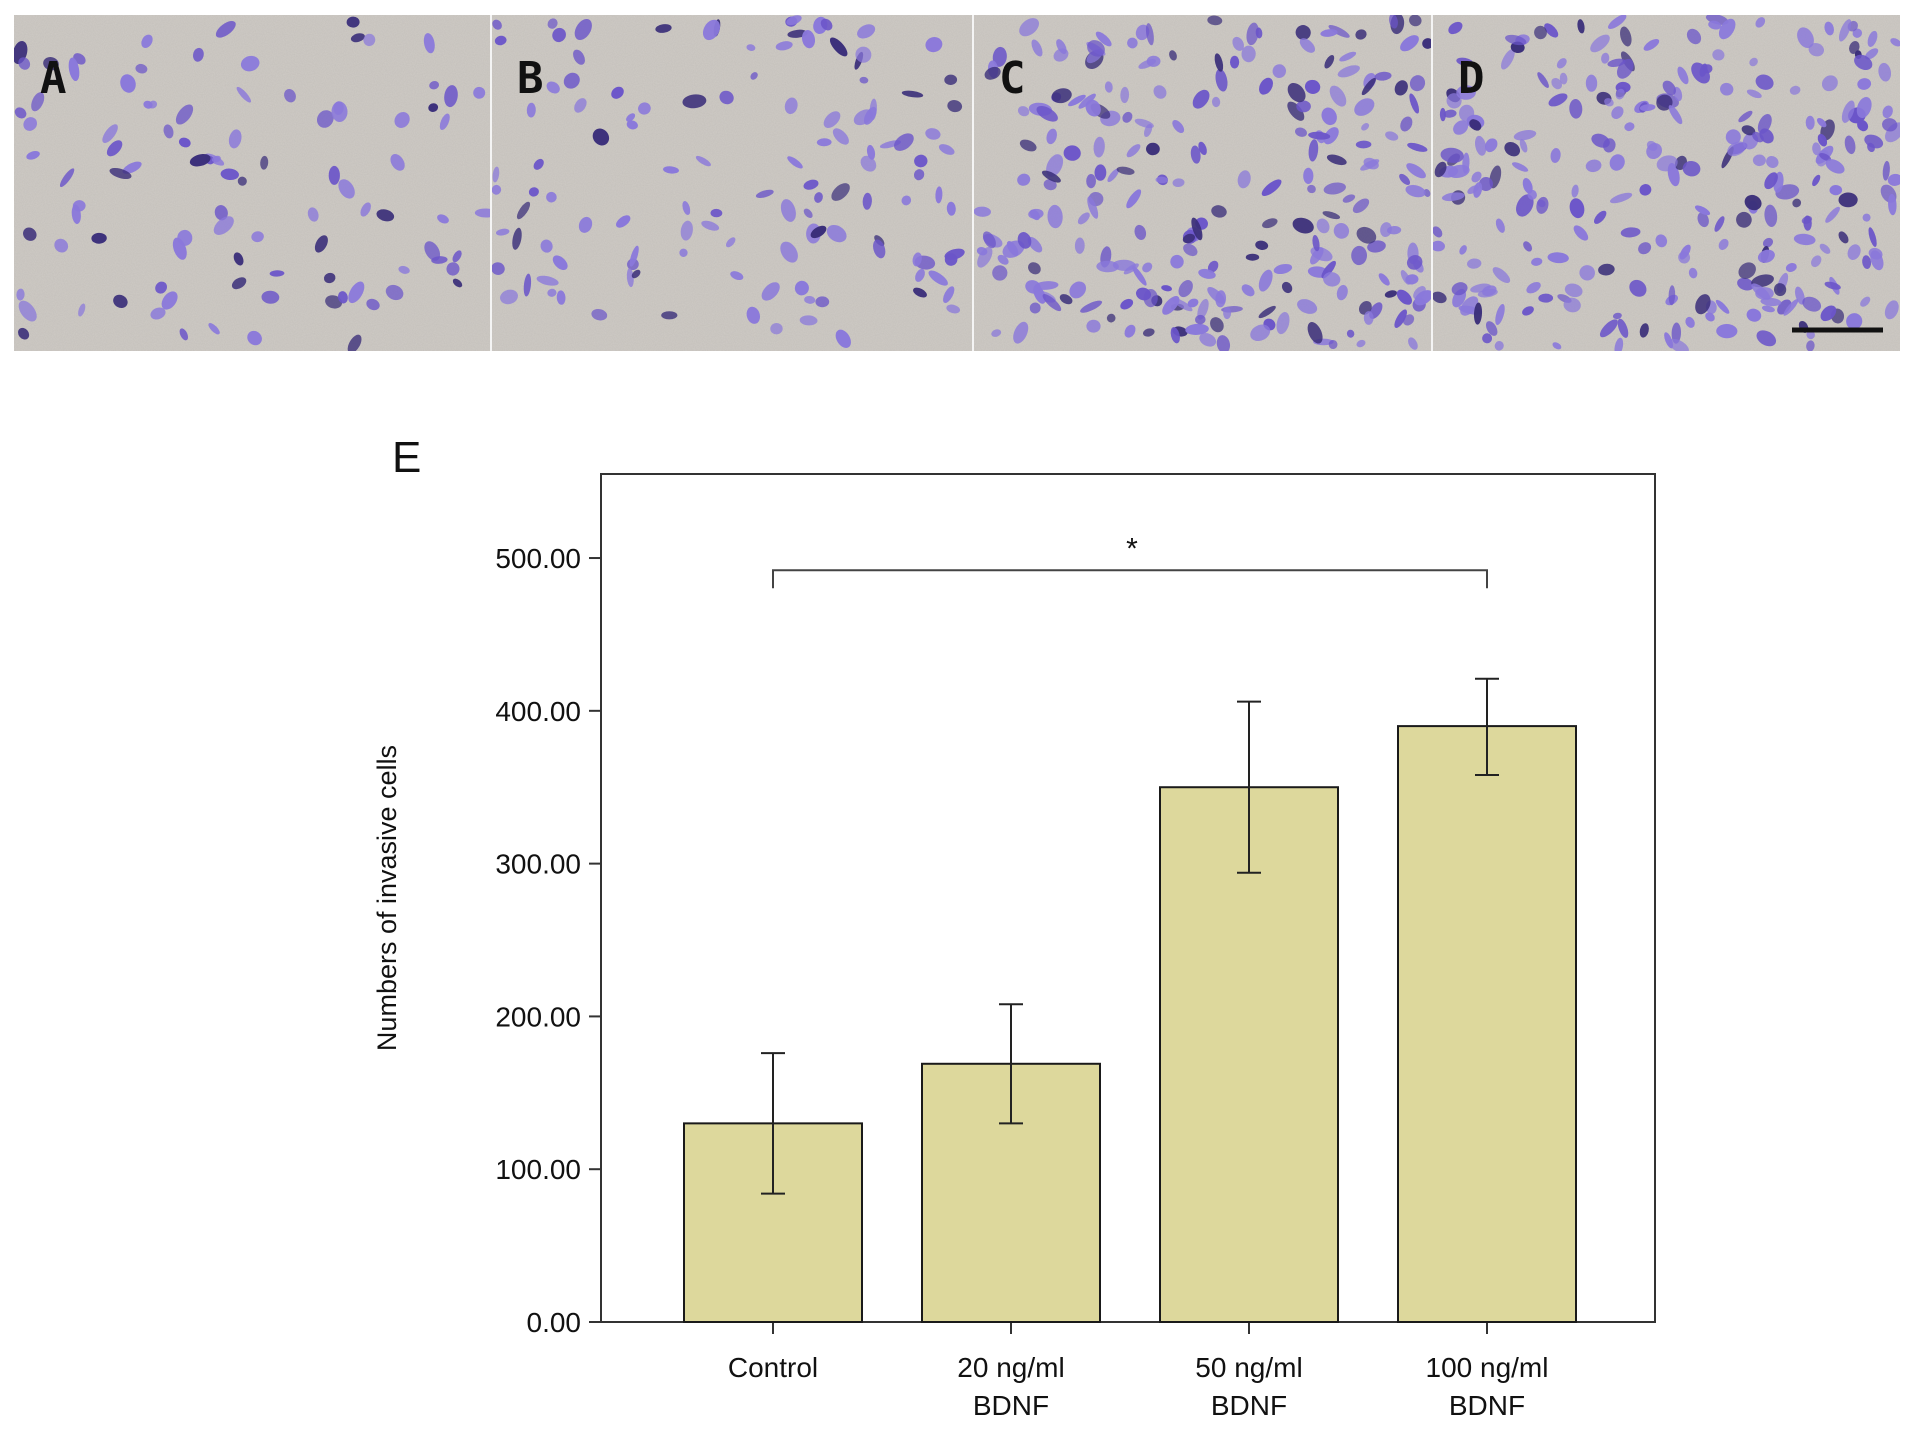 The image size is (1913, 1436). I want to click on significance-line, so click(1130, 579).